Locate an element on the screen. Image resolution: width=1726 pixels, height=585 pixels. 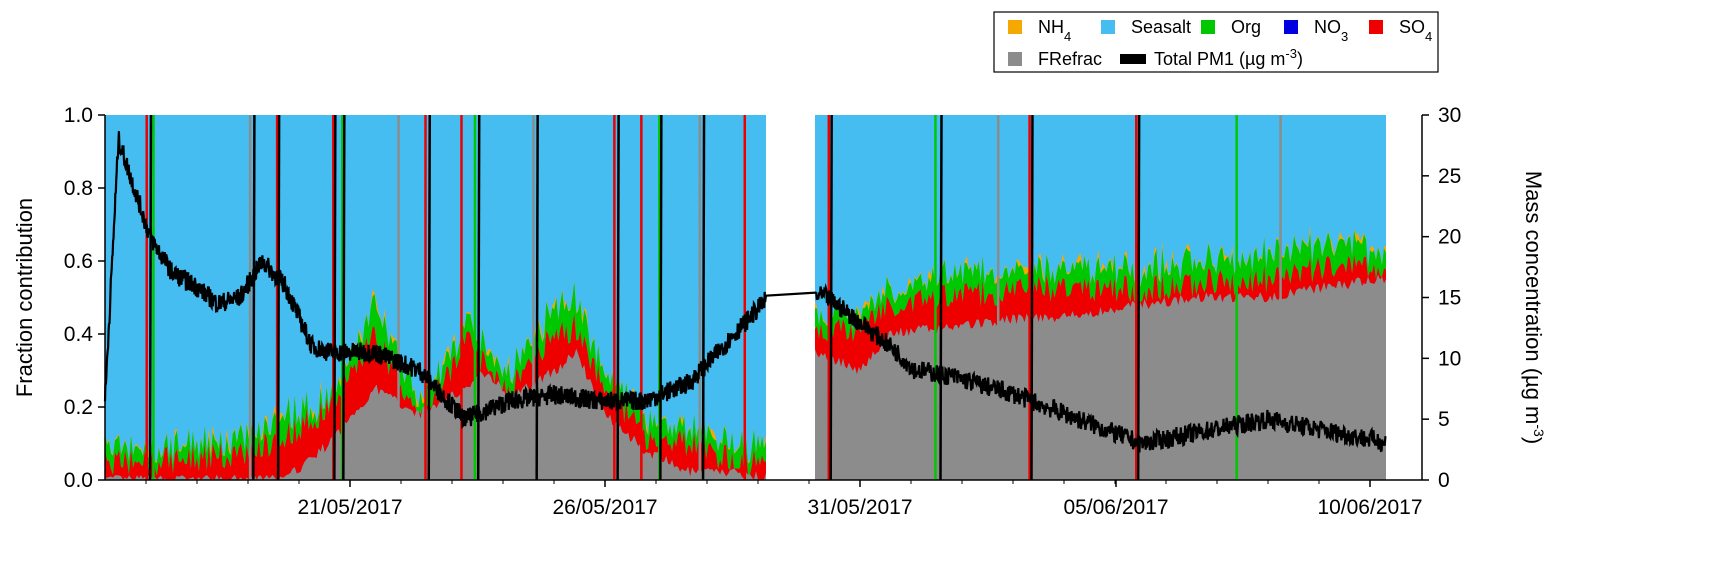
y-right-tick-label: 10 is located at coordinates (1449, 358).